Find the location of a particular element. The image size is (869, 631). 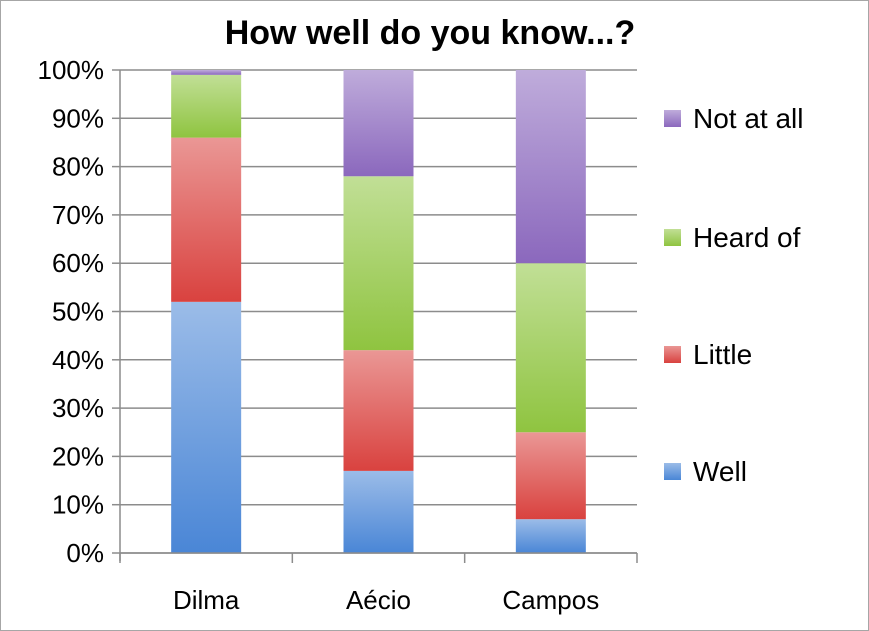

x-category-label: Dilma is located at coordinates (206, 600).